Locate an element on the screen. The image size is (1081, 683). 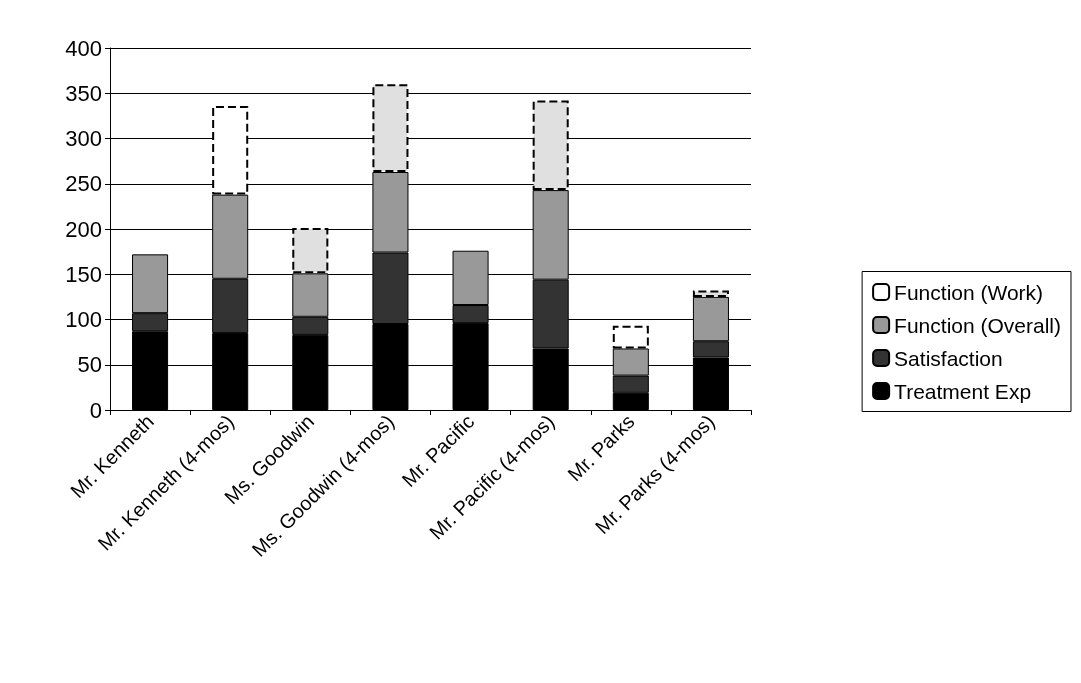
y-tick-label: 50 is located at coordinates (89, 365).